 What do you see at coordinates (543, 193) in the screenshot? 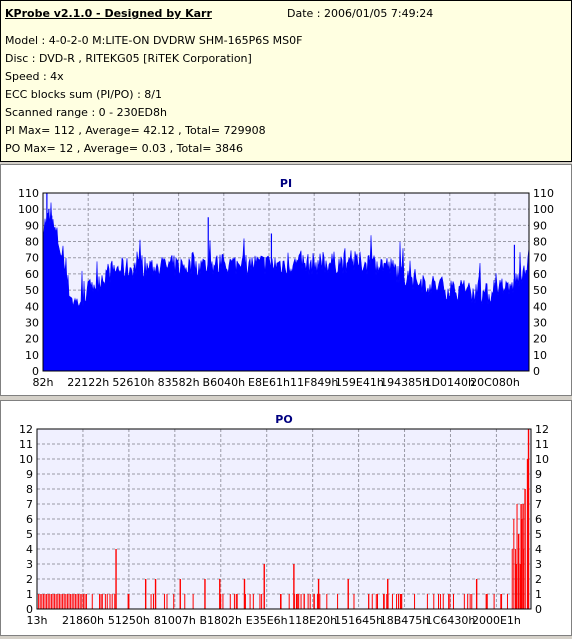
I see `pi-ytick-right: 110` at bounding box center [543, 193].